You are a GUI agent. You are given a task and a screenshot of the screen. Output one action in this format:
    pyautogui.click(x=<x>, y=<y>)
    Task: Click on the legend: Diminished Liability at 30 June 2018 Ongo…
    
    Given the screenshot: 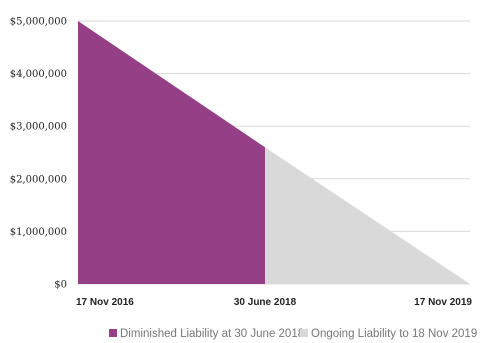 What is the action you would take?
    pyautogui.click(x=293, y=334)
    